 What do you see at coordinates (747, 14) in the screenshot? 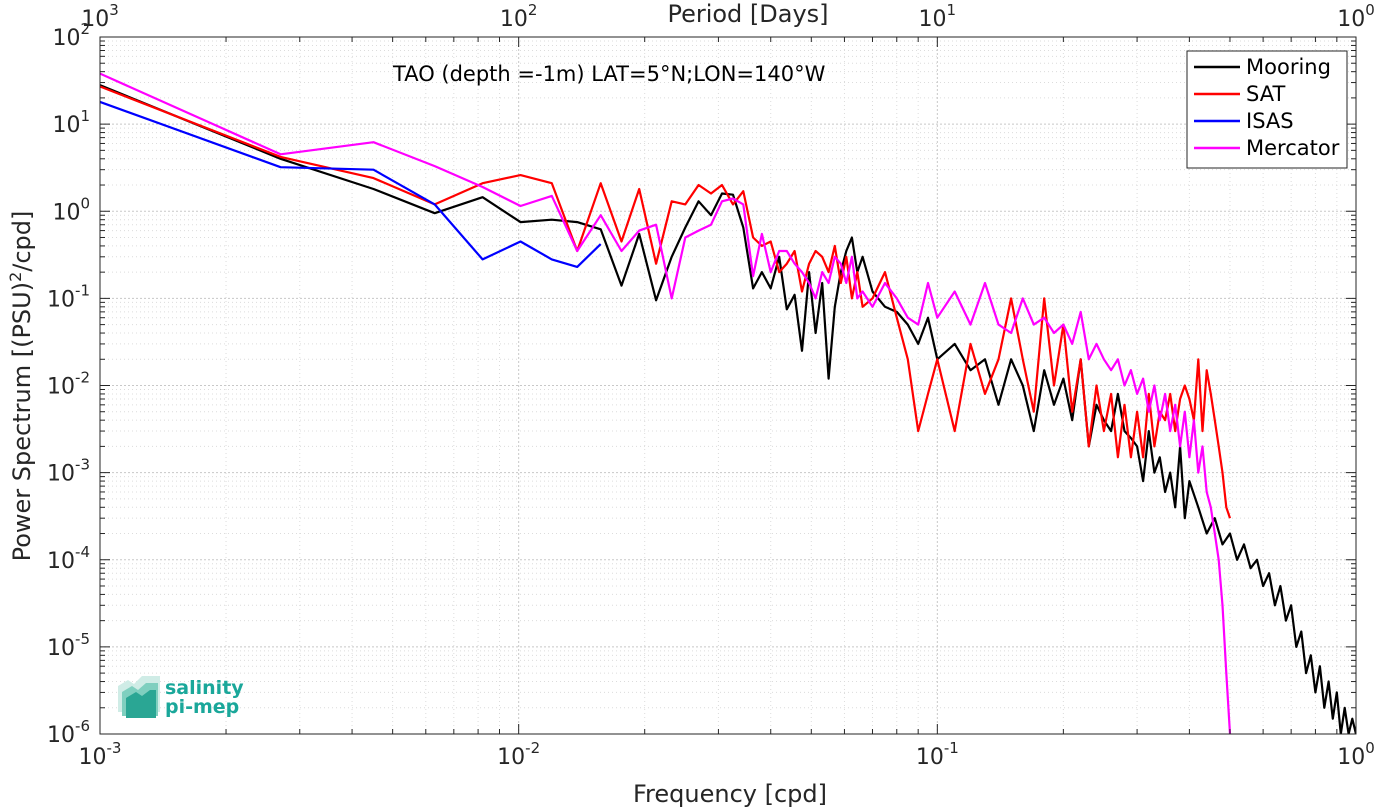
I see `top-axis-title: Period [Days]` at bounding box center [747, 14].